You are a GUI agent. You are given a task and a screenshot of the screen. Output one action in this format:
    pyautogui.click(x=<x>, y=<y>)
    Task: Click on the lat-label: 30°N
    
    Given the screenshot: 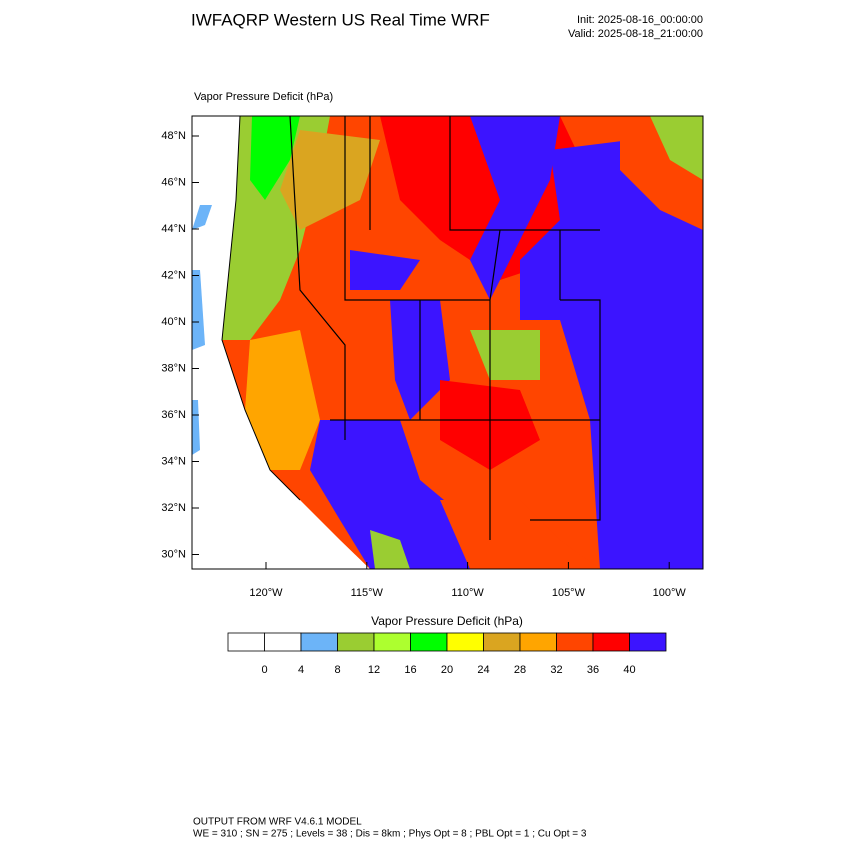 What is the action you would take?
    pyautogui.click(x=173, y=554)
    